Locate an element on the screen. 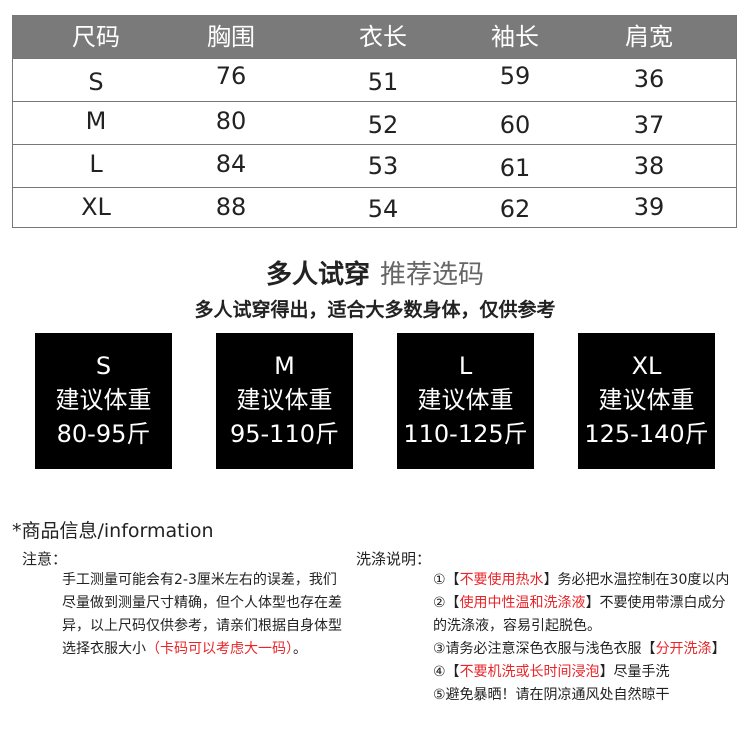  size-box-s: S 建议体重 80-95斤 is located at coordinates (103, 401).